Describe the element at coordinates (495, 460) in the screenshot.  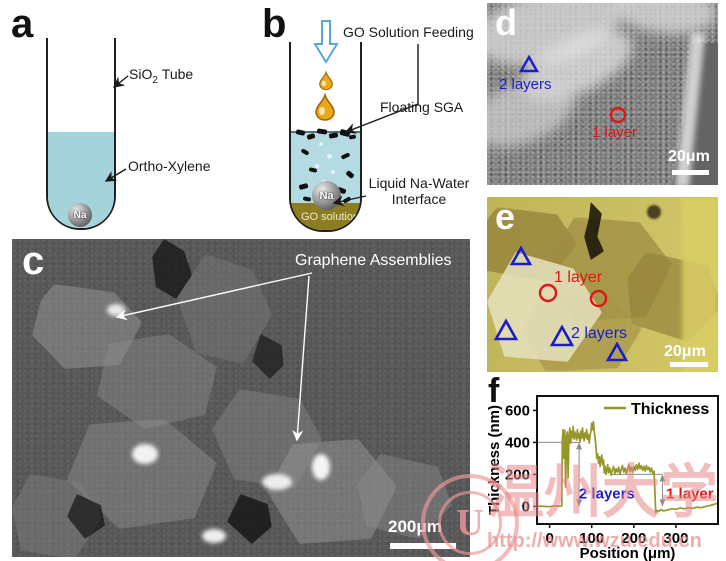
I see `svg-text: Thickness (nm)` at that location.